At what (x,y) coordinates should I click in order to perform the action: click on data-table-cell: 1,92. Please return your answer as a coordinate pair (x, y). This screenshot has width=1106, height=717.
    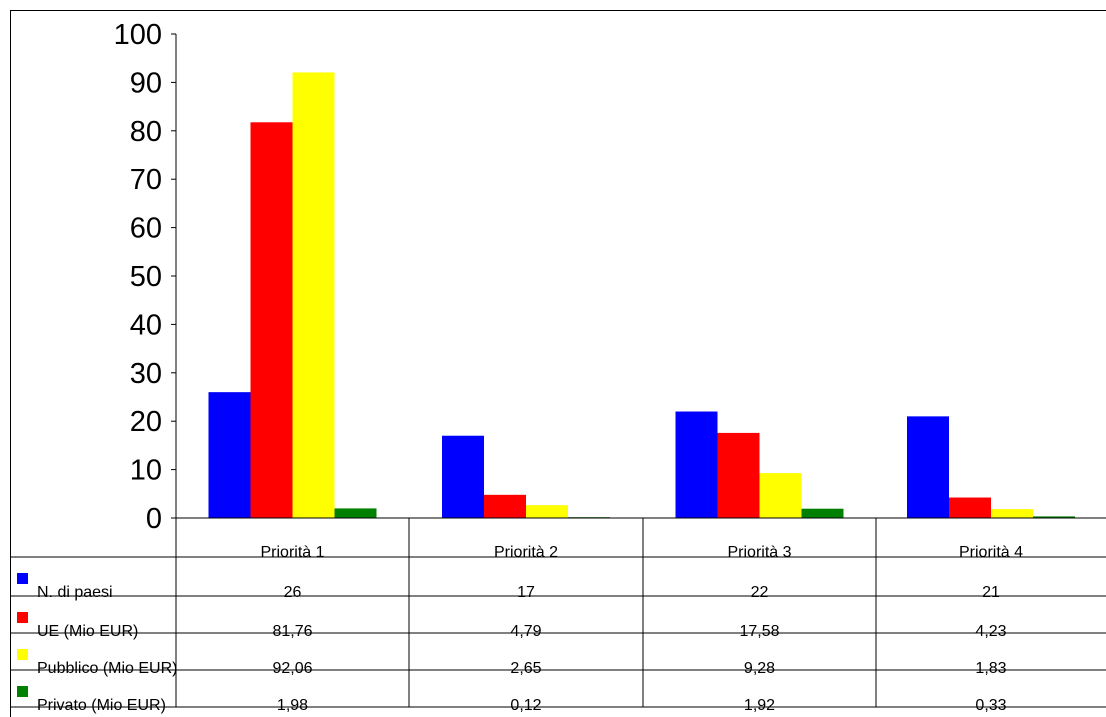
    Looking at the image, I should click on (759, 705).